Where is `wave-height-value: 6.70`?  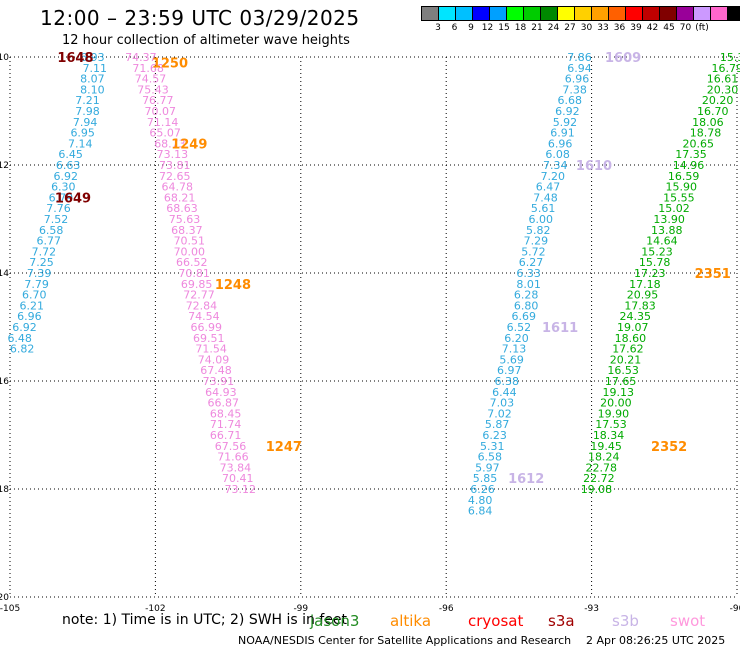 wave-height-value: 6.70 is located at coordinates (34, 295).